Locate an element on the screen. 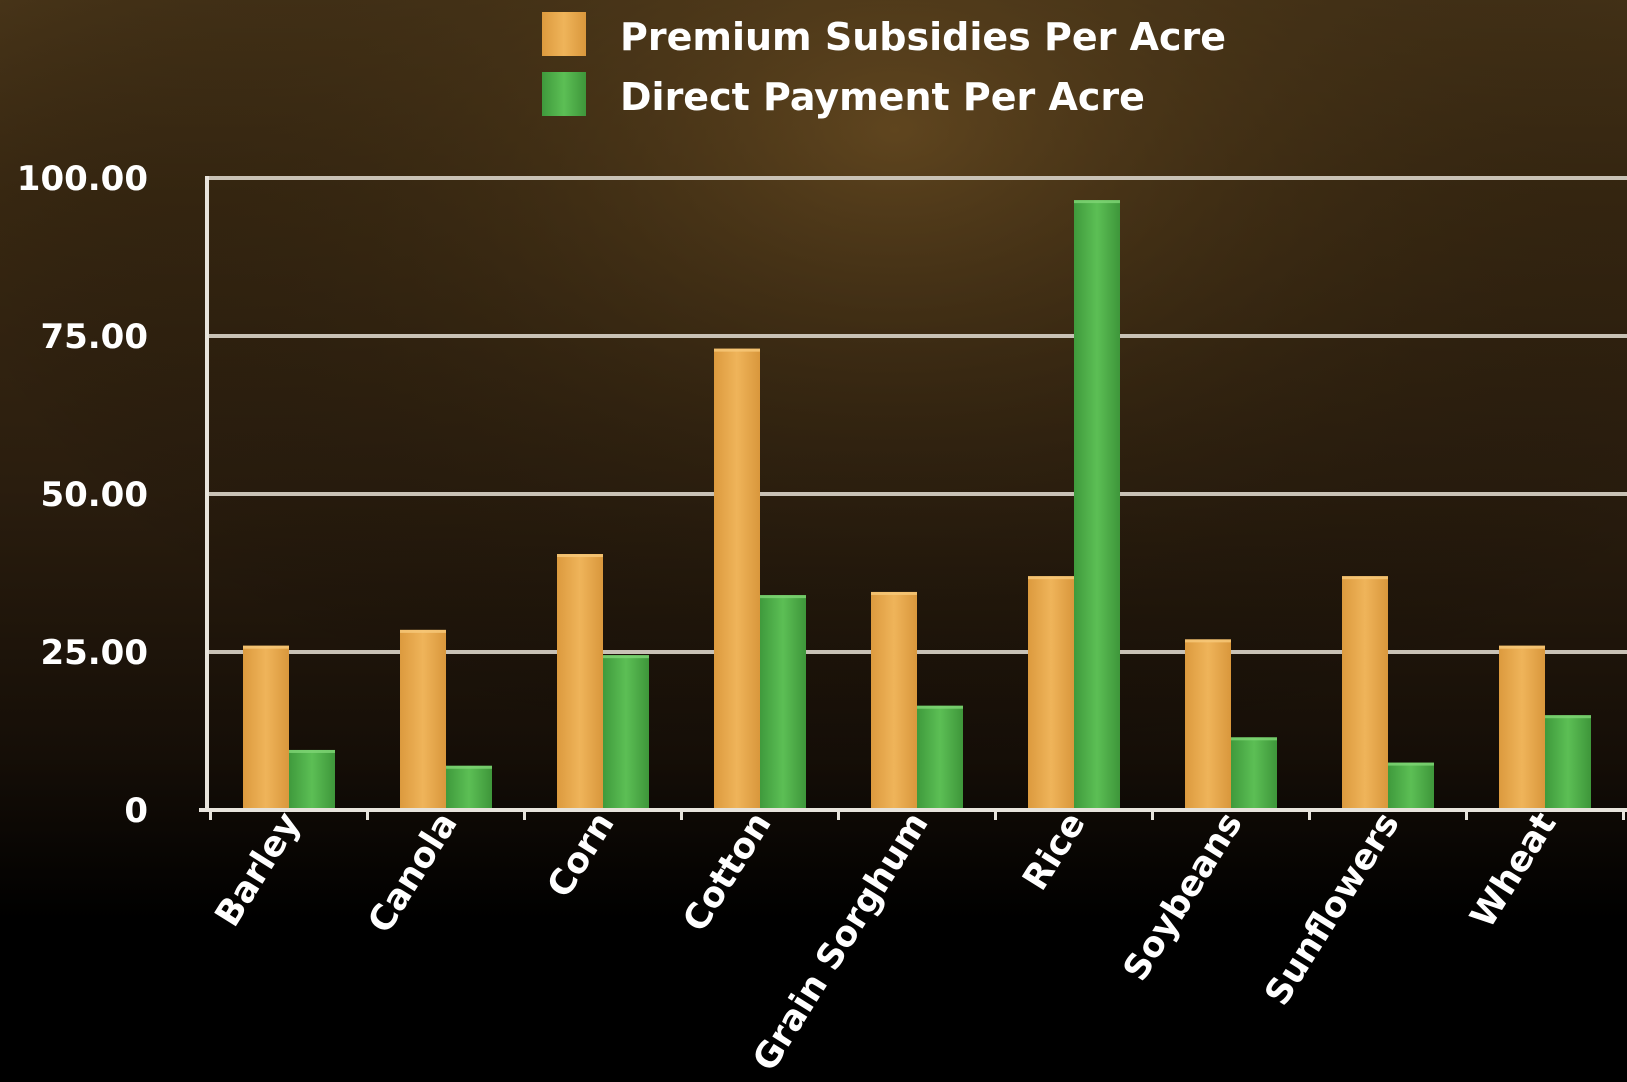  bar-direct-cotton is located at coordinates (783, 702).